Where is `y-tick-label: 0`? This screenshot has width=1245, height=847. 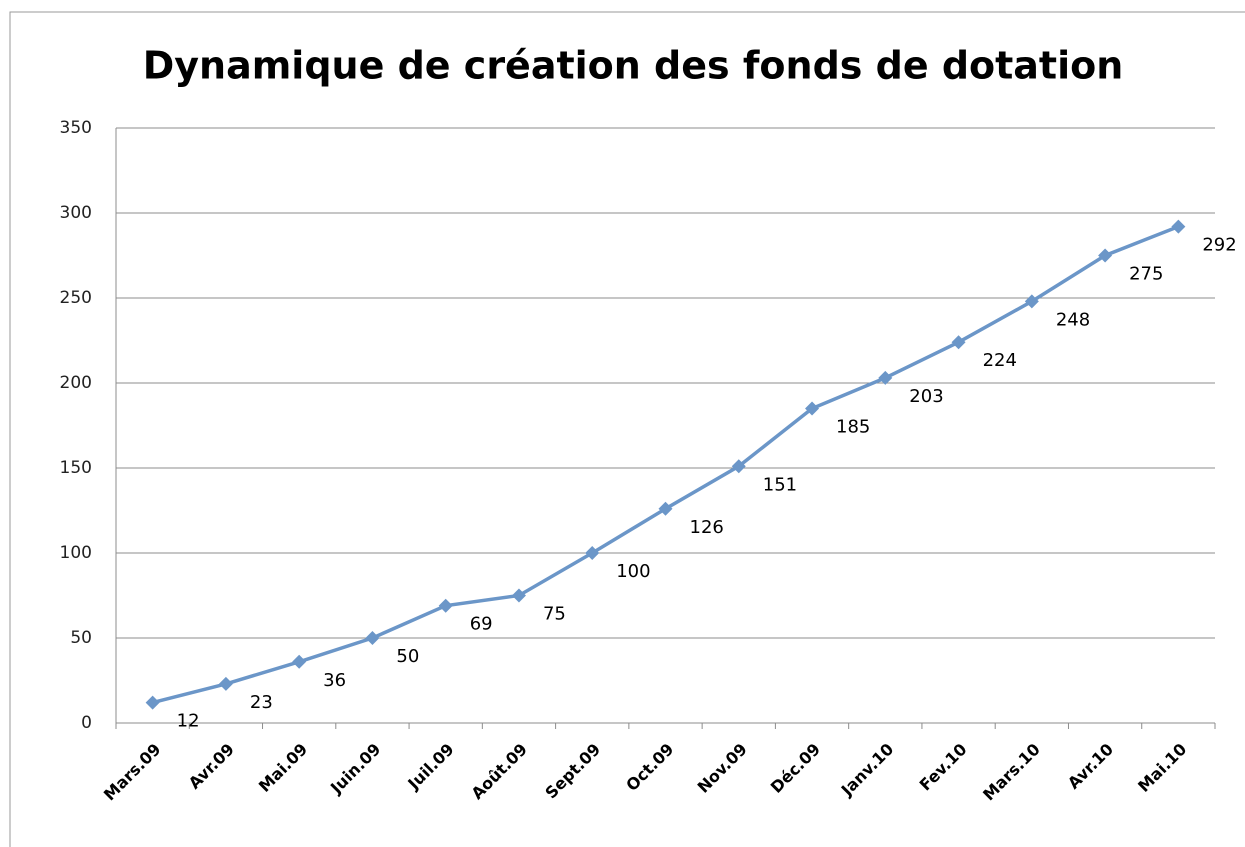
y-tick-label: 0 is located at coordinates (86, 723).